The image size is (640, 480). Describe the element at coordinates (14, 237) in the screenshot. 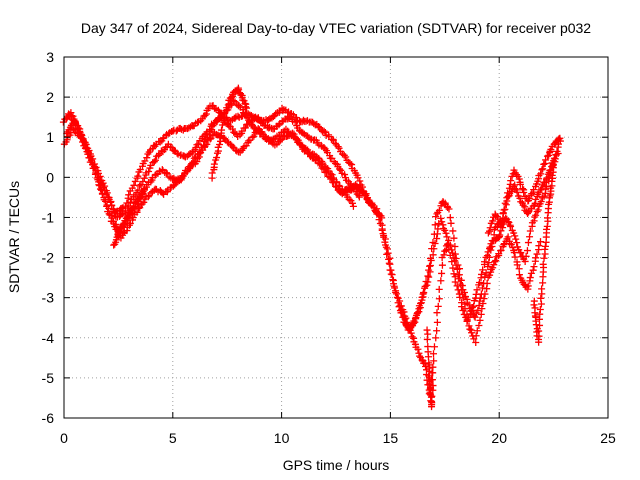

I see `y-axis-label: SDTVAR / TECUs` at that location.